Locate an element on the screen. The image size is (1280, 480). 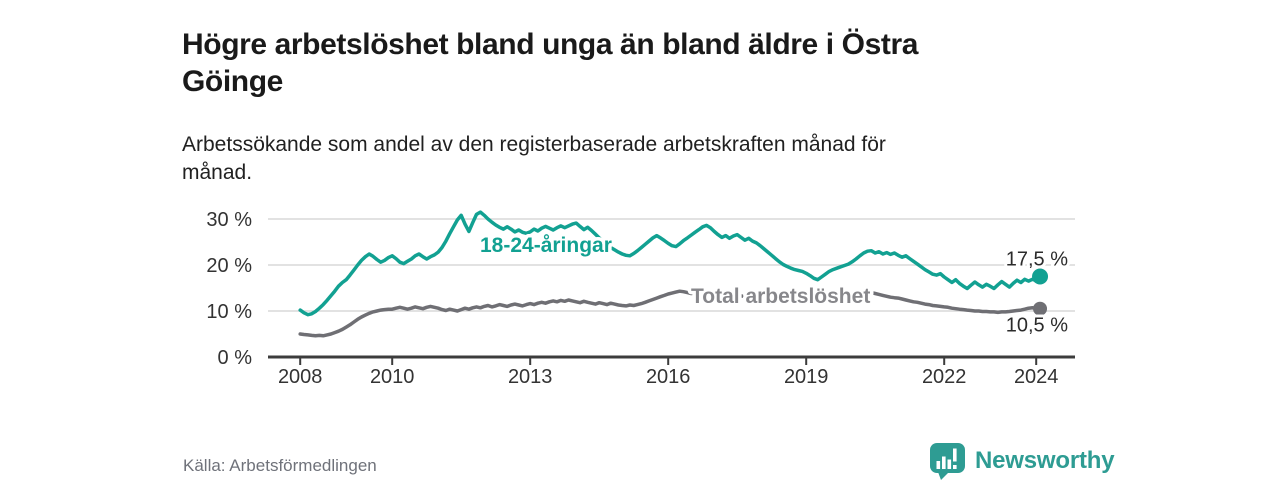
series-end-value-label: 10,5 % is located at coordinates (1037, 326).